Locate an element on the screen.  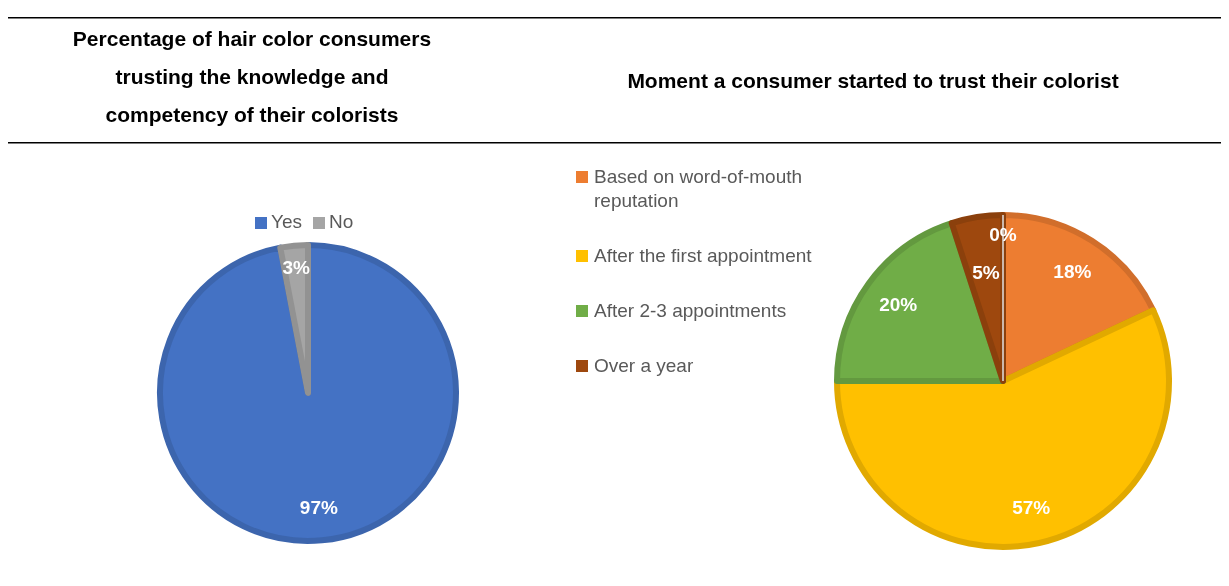
data-label: 3% is located at coordinates (296, 268).